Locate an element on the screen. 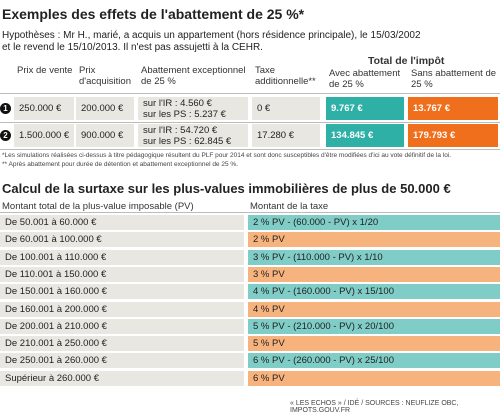 Image resolution: width=500 pixels, height=420 pixels. abatement-line: sur l'IR : 4.560 € is located at coordinates (177, 103).